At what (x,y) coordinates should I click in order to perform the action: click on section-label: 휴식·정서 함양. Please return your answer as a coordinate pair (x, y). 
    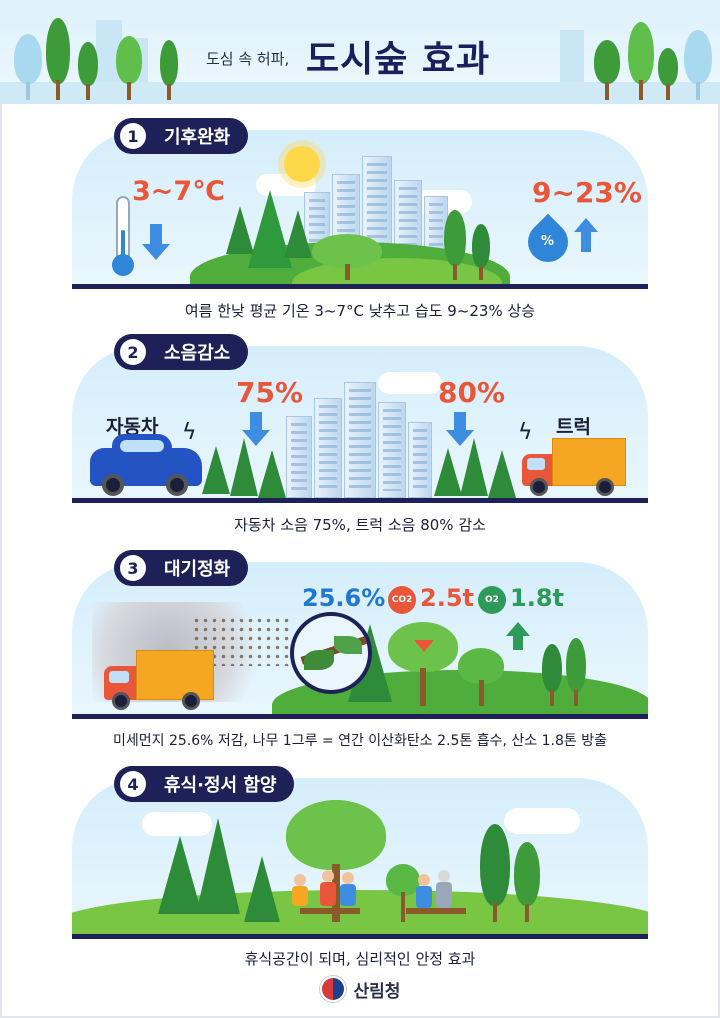
    Looking at the image, I should click on (220, 785).